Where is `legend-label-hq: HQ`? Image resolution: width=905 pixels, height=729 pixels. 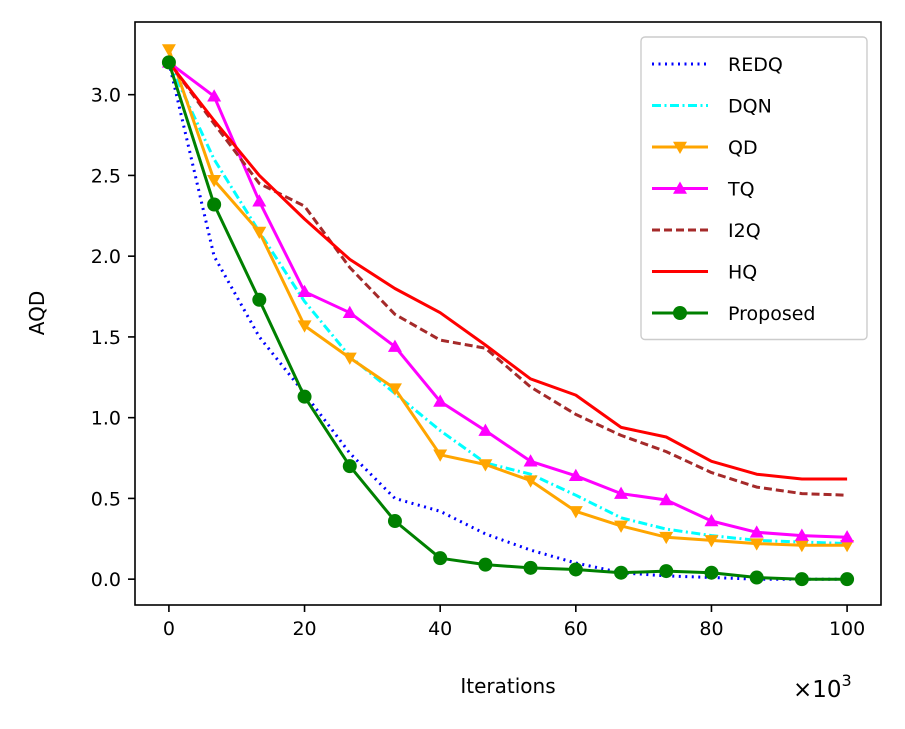
legend-label-hq: HQ is located at coordinates (742, 273).